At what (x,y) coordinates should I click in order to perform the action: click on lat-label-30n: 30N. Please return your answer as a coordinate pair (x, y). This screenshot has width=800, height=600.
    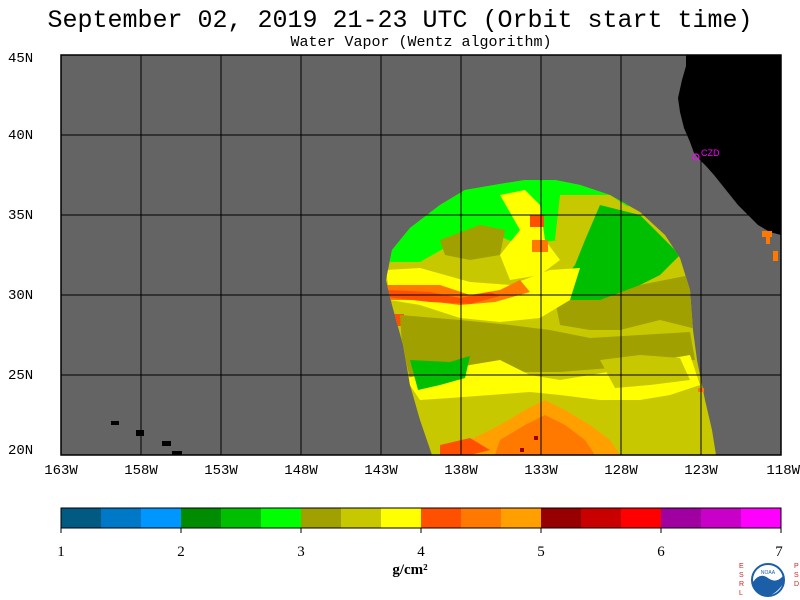
    Looking at the image, I should click on (21, 296).